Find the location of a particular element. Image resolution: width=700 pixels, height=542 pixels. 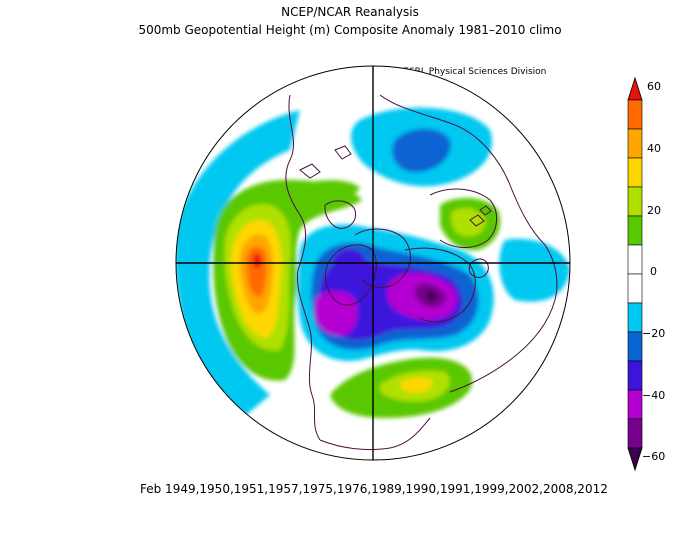

coastline-arctic is located at coordinates (382, 258).